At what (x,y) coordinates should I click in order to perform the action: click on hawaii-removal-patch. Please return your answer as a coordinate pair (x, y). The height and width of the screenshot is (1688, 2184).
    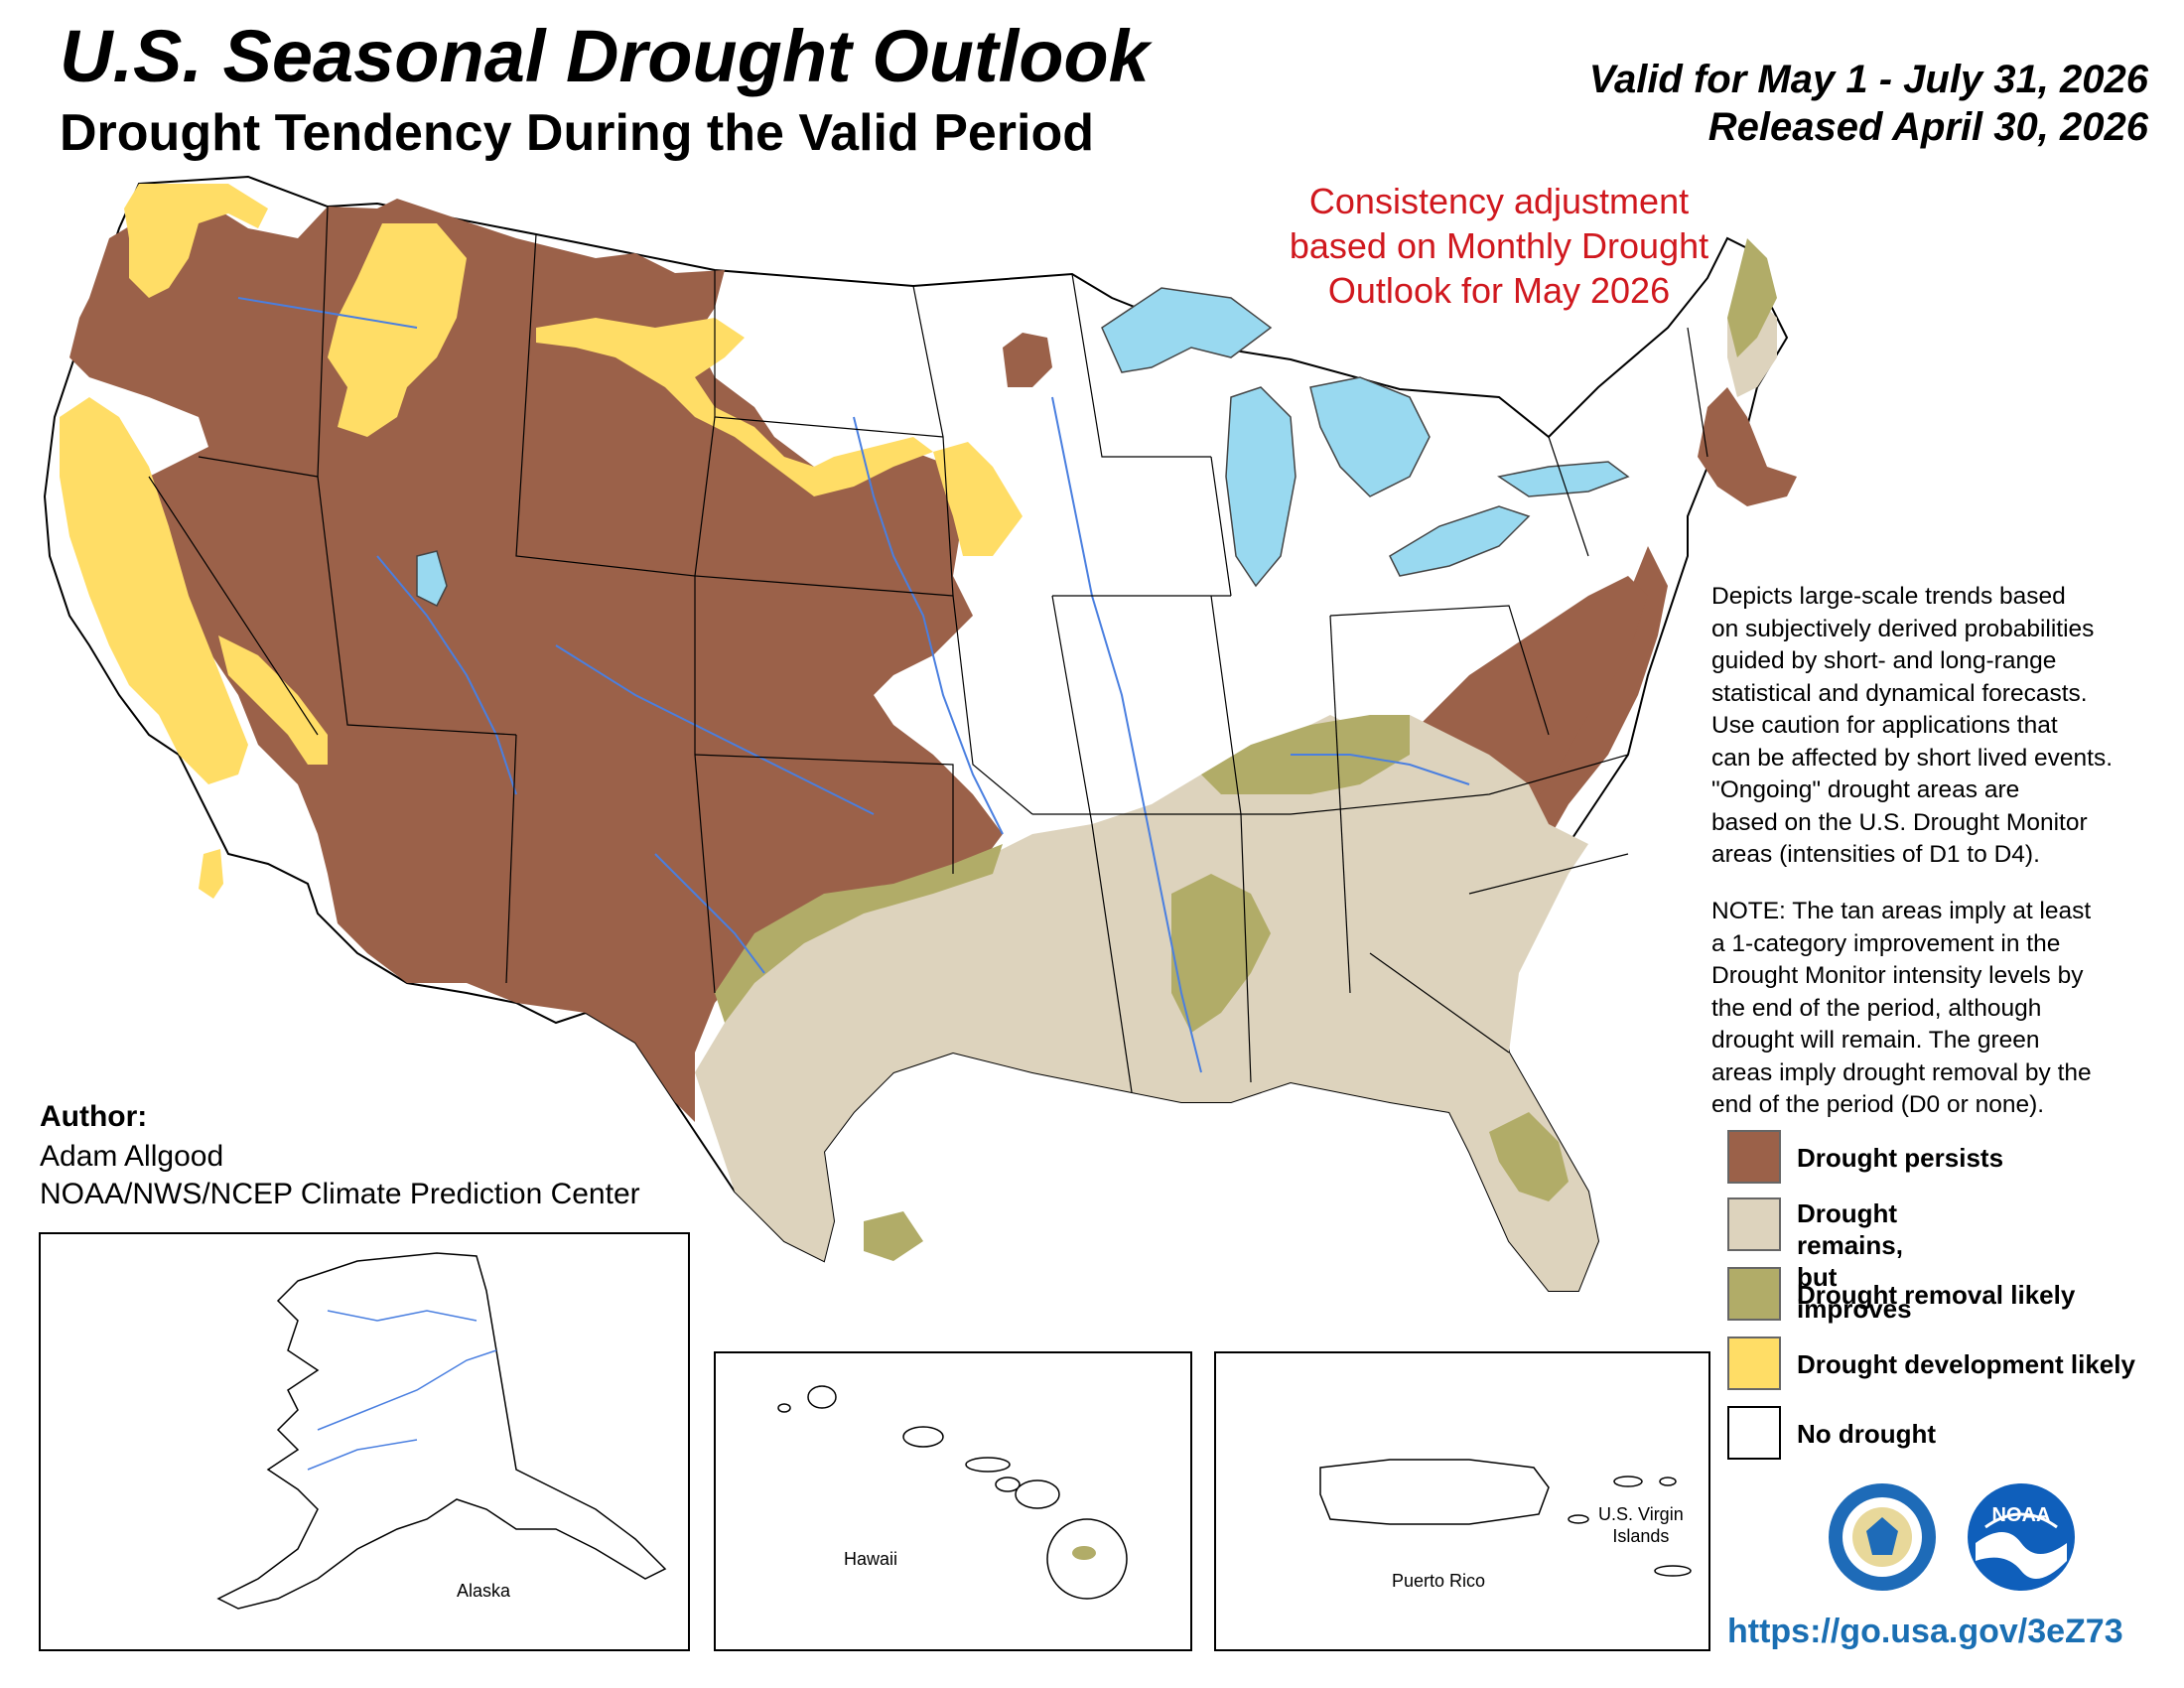
    Looking at the image, I should click on (1084, 1553).